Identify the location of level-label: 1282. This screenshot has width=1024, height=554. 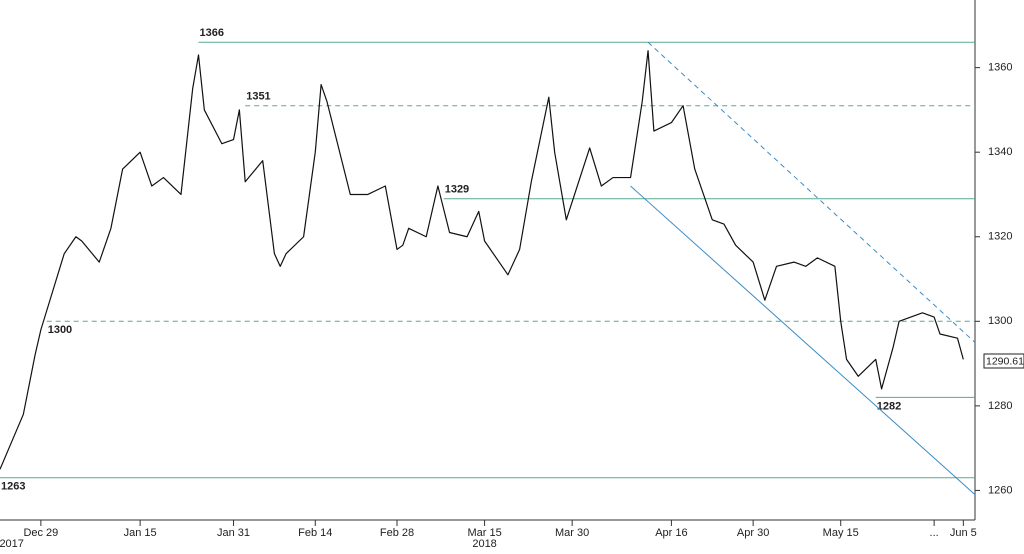
(889, 406).